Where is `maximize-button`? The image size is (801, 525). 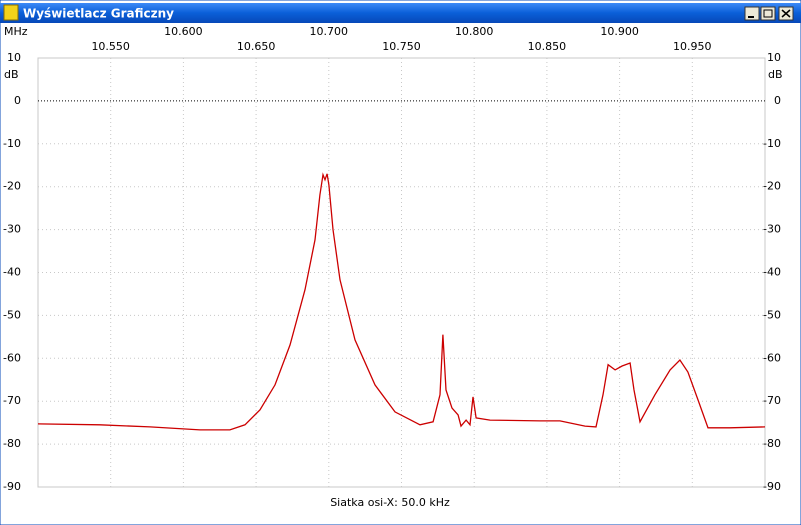 maximize-button is located at coordinates (768, 13).